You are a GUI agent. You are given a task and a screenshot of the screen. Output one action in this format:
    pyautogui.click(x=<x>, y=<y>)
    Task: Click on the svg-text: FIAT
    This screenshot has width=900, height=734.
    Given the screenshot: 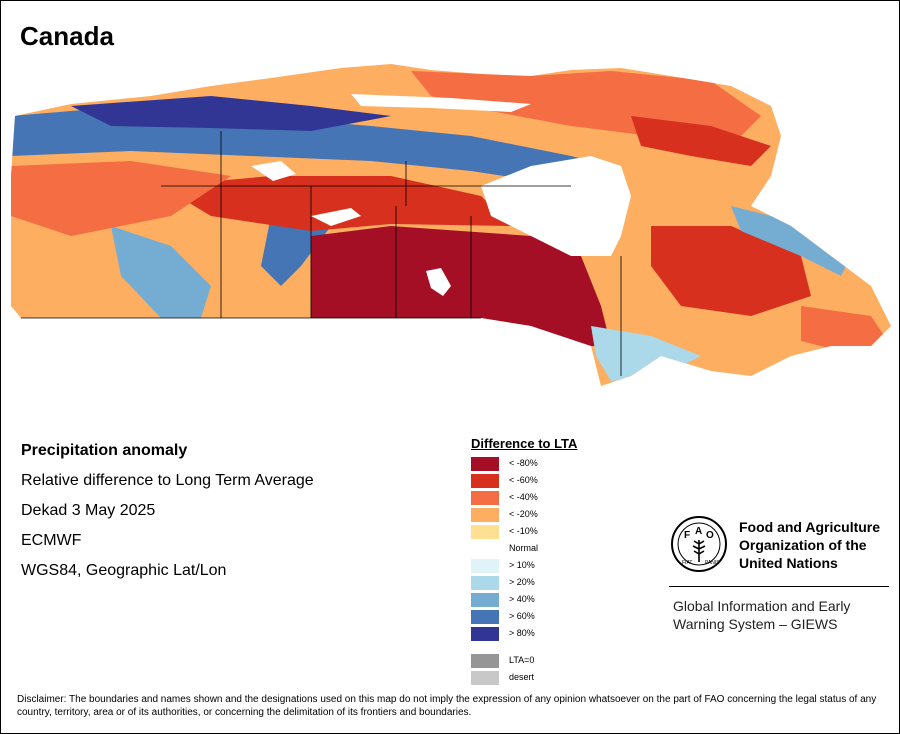 What is the action you would take?
    pyautogui.click(x=687, y=563)
    